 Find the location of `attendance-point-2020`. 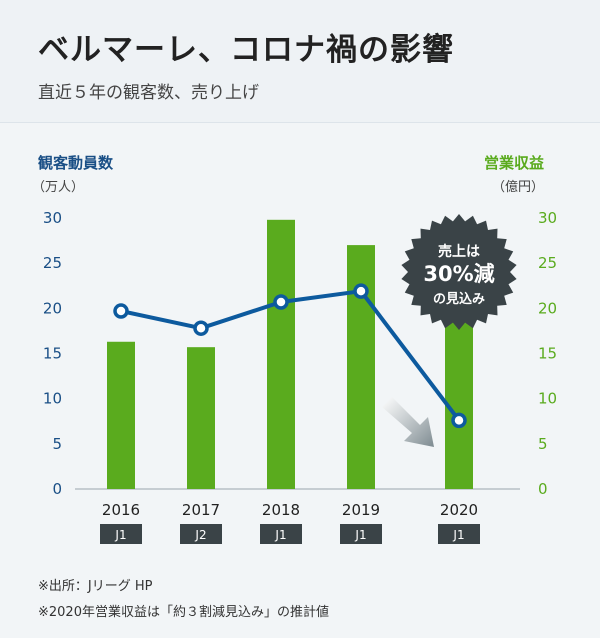

attendance-point-2020 is located at coordinates (459, 420).